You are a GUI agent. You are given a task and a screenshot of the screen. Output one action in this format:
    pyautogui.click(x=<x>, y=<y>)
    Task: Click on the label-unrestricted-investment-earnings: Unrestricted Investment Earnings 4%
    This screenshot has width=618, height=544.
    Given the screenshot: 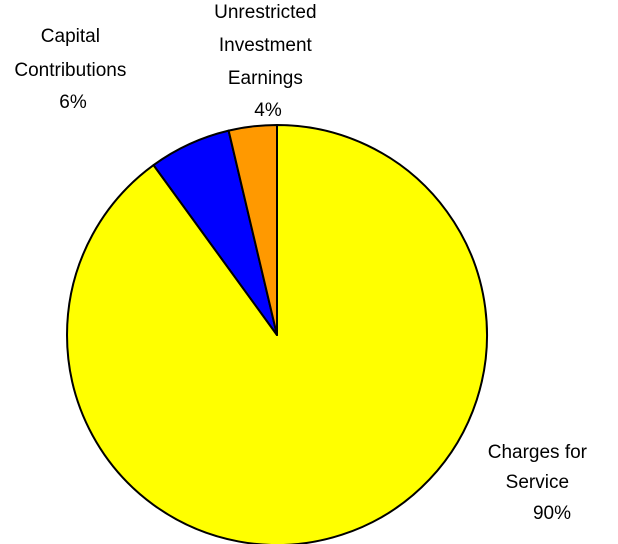 What is the action you would take?
    pyautogui.click(x=268, y=61)
    